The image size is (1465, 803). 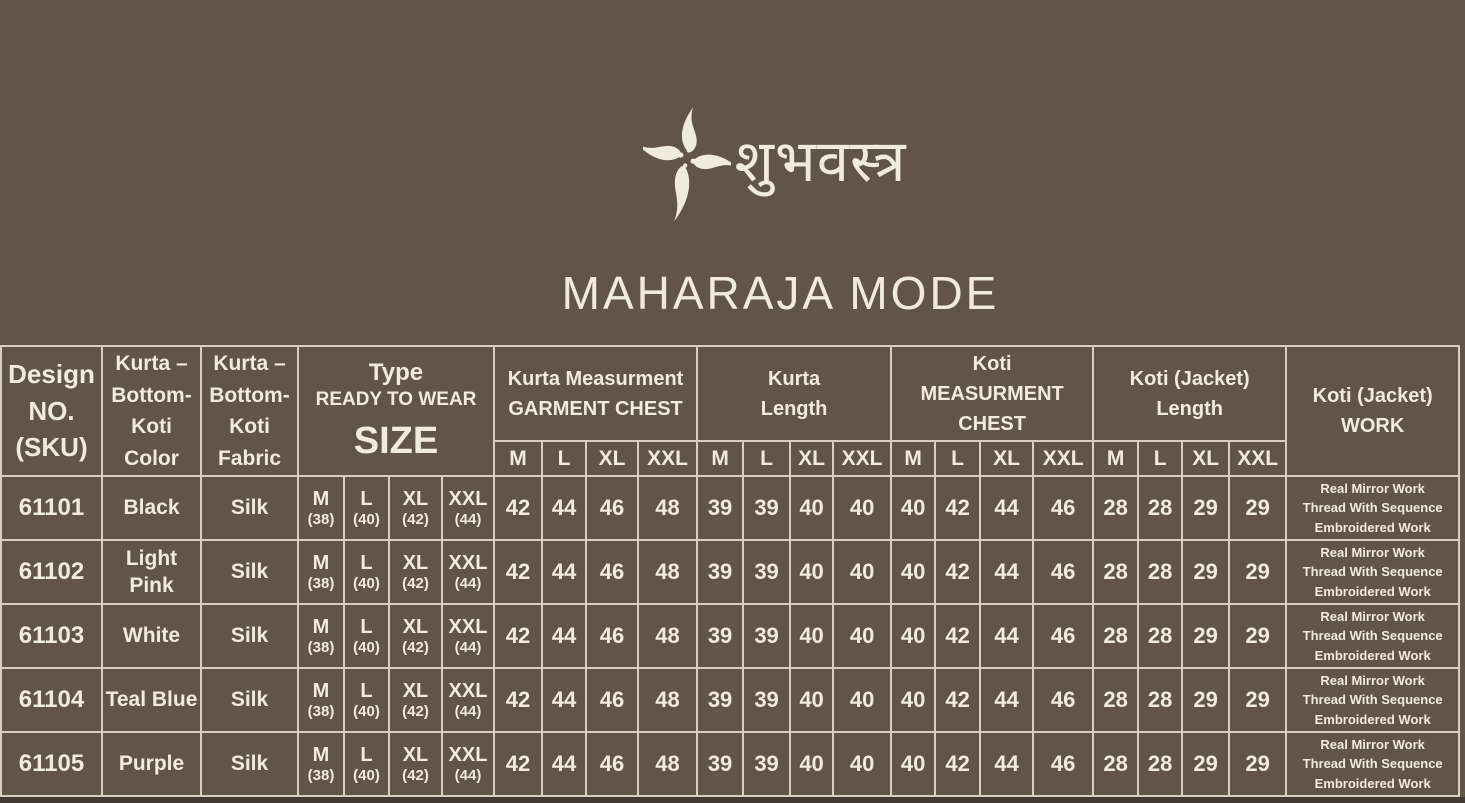 I want to click on kurta-length-size-l-header: L, so click(x=767, y=458).